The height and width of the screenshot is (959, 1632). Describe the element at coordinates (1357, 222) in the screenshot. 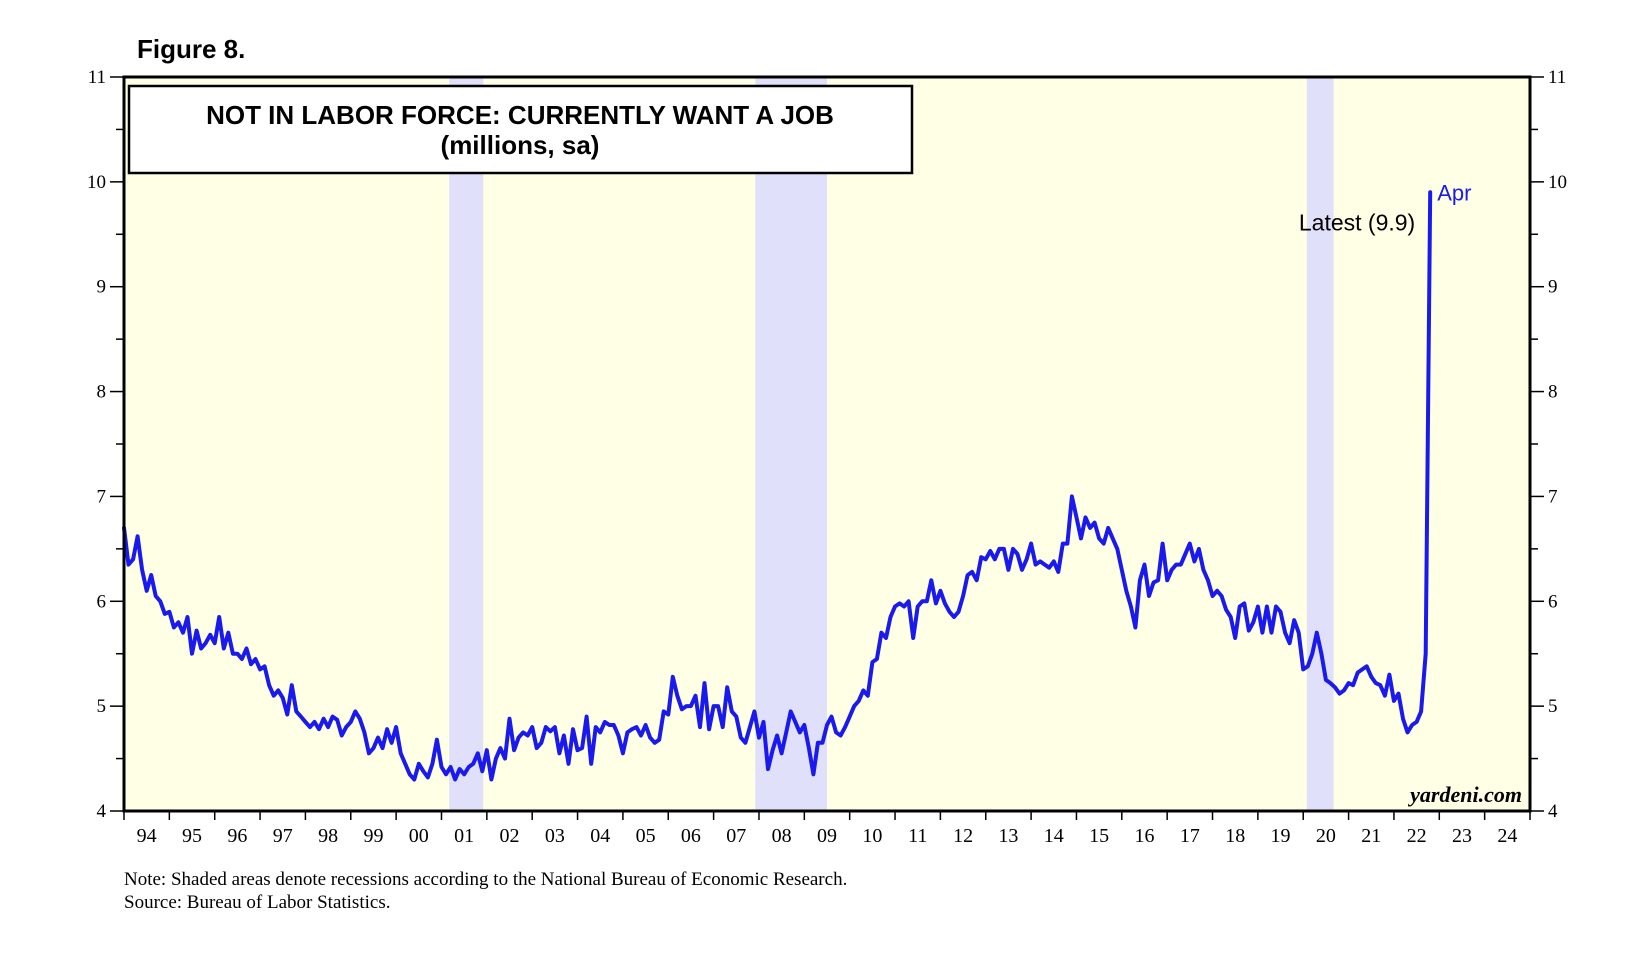

I see `latest-annotation: Latest (9.9)` at that location.